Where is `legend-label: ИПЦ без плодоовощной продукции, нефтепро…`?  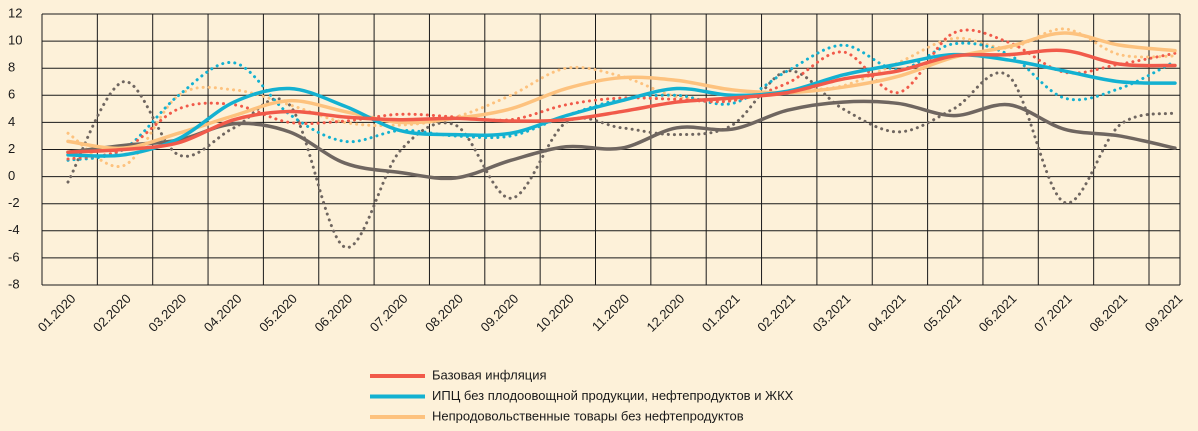
legend-label: ИПЦ без плодоовощной продукции, нефтепро… is located at coordinates (613, 395).